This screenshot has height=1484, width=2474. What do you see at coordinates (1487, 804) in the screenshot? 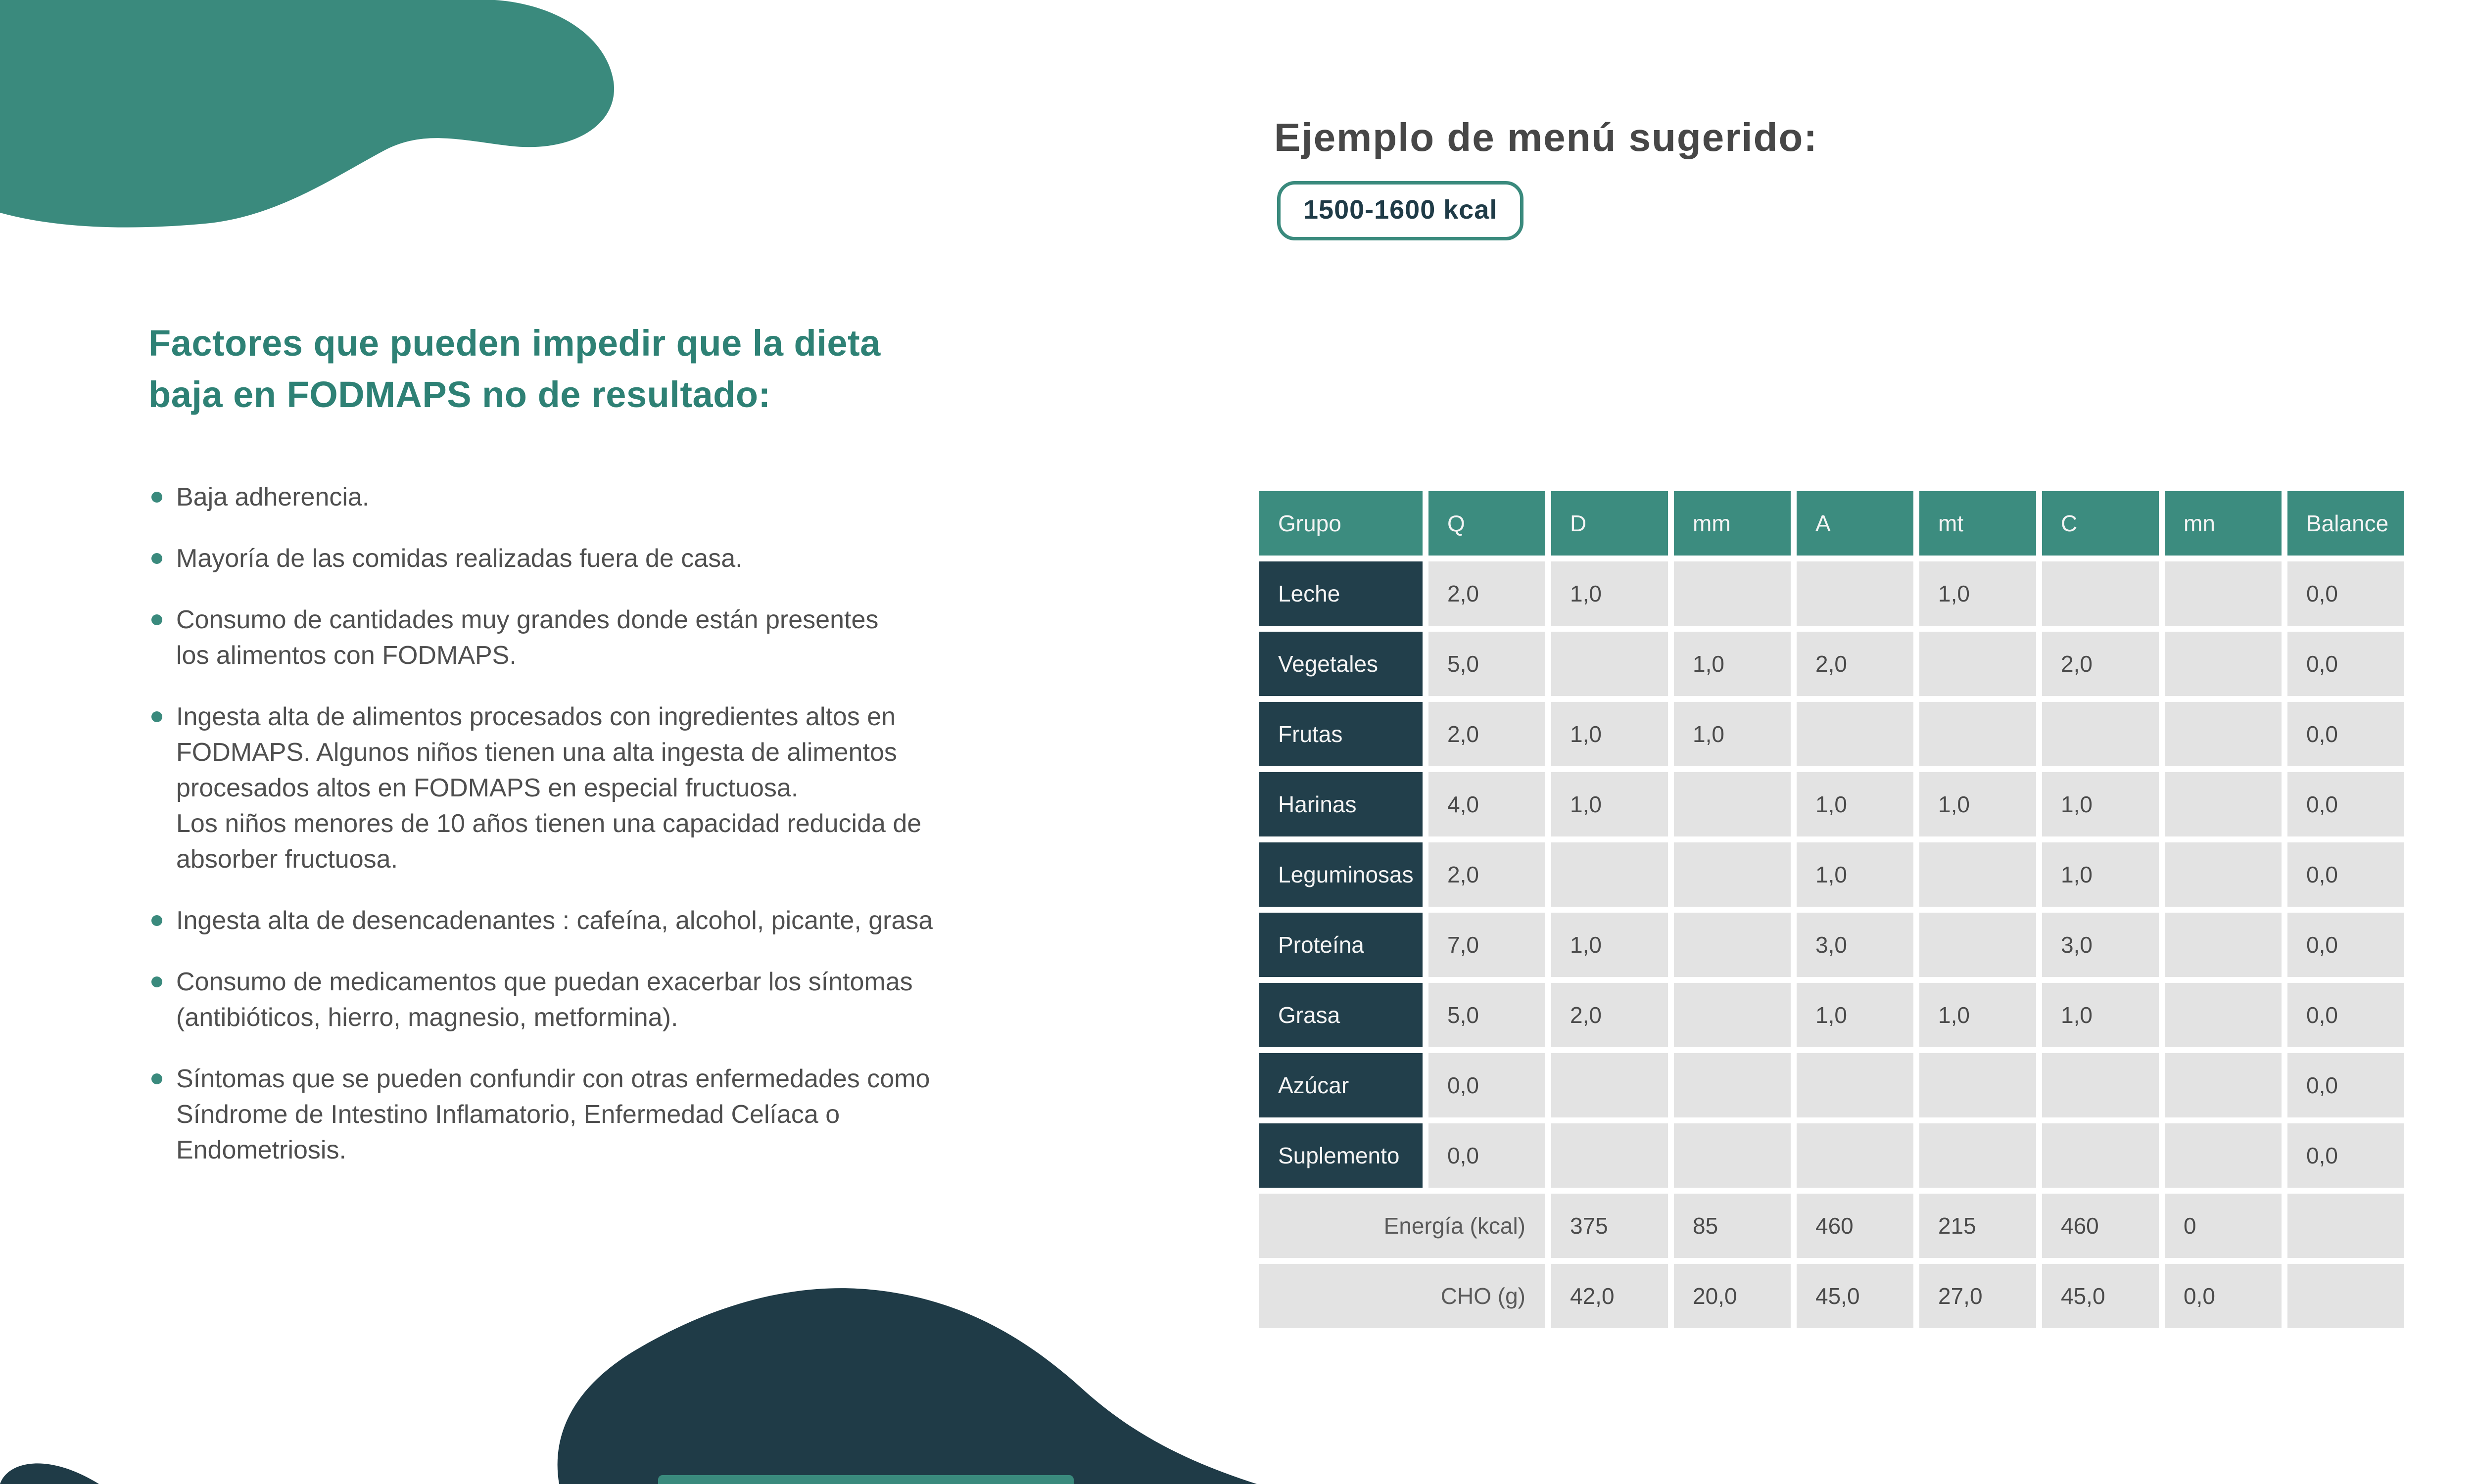
I see `table-cell: 4,0` at bounding box center [1487, 804].